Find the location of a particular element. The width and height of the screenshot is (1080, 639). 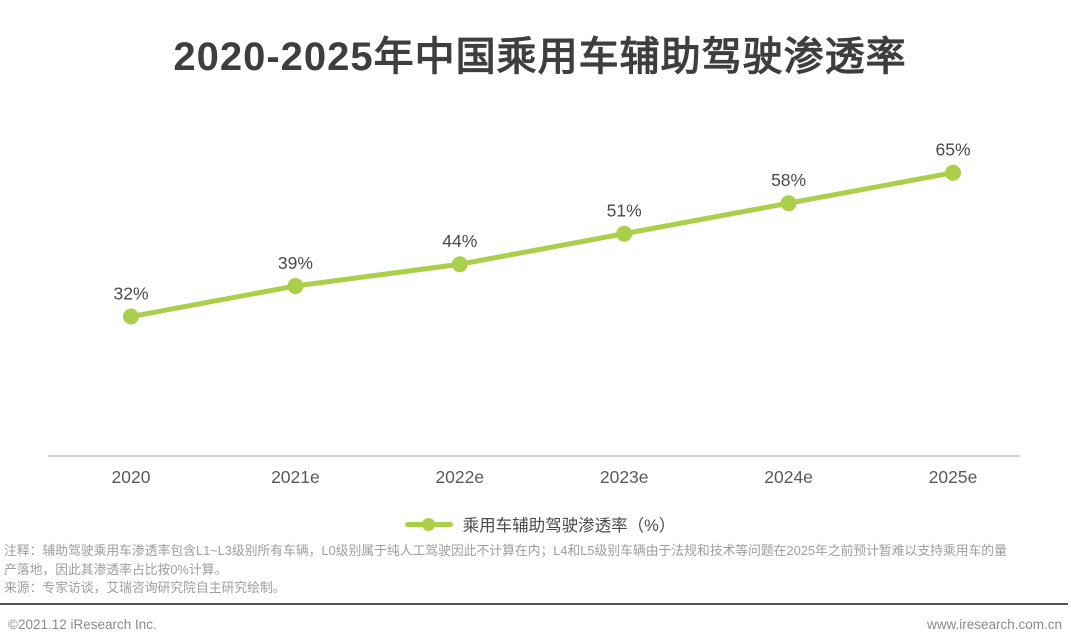

data-label: 44% is located at coordinates (459, 241).